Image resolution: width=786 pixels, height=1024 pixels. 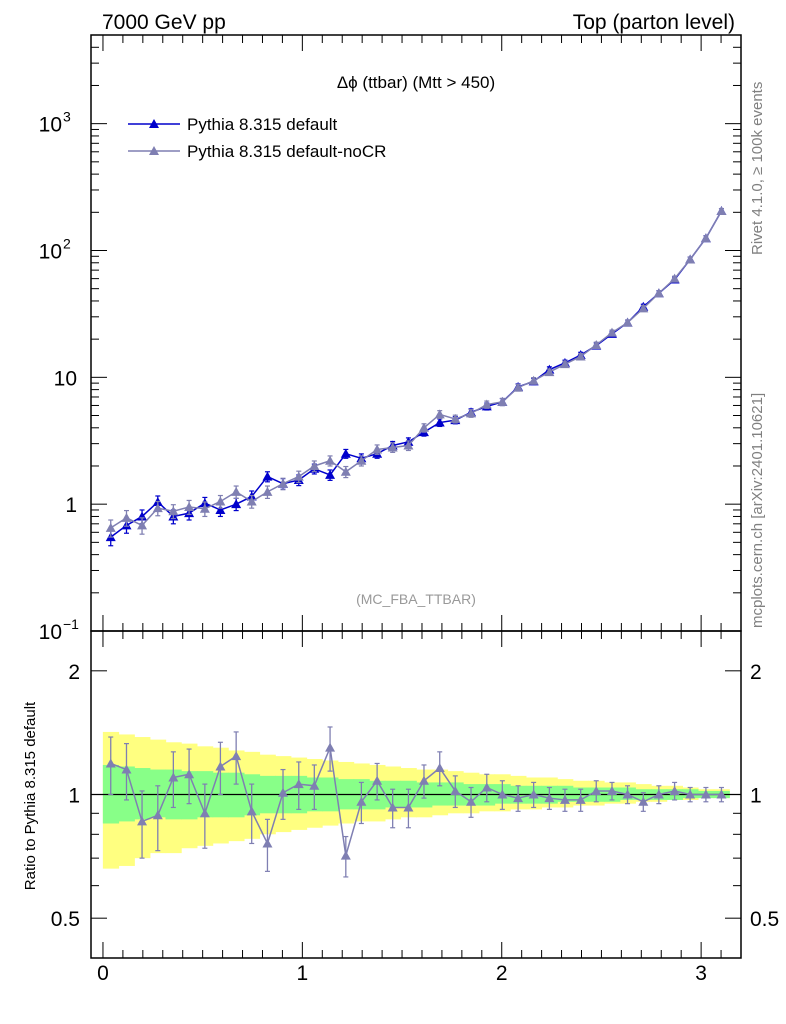 What do you see at coordinates (757, 168) in the screenshot?
I see `side-label-top: Rivet 4.1.0, ≥ 100k events` at bounding box center [757, 168].